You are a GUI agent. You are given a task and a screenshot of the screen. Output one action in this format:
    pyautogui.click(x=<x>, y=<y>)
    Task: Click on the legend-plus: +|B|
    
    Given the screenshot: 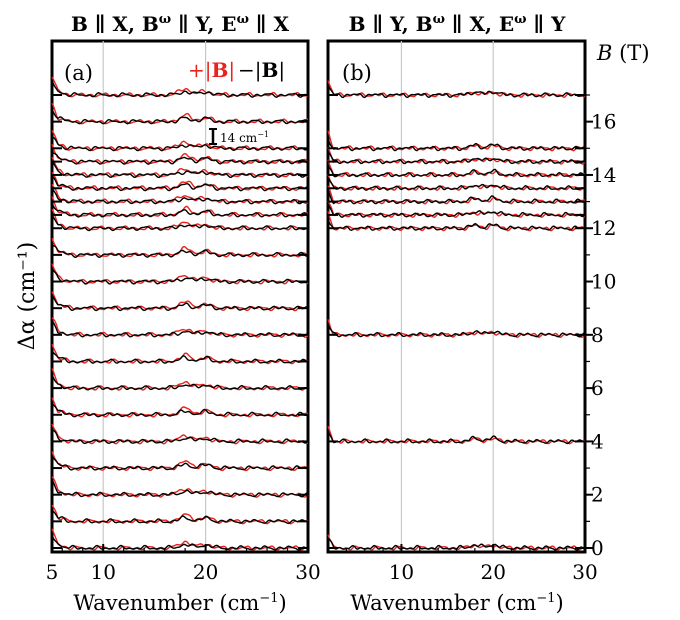 What is the action you would take?
    pyautogui.click(x=211, y=70)
    